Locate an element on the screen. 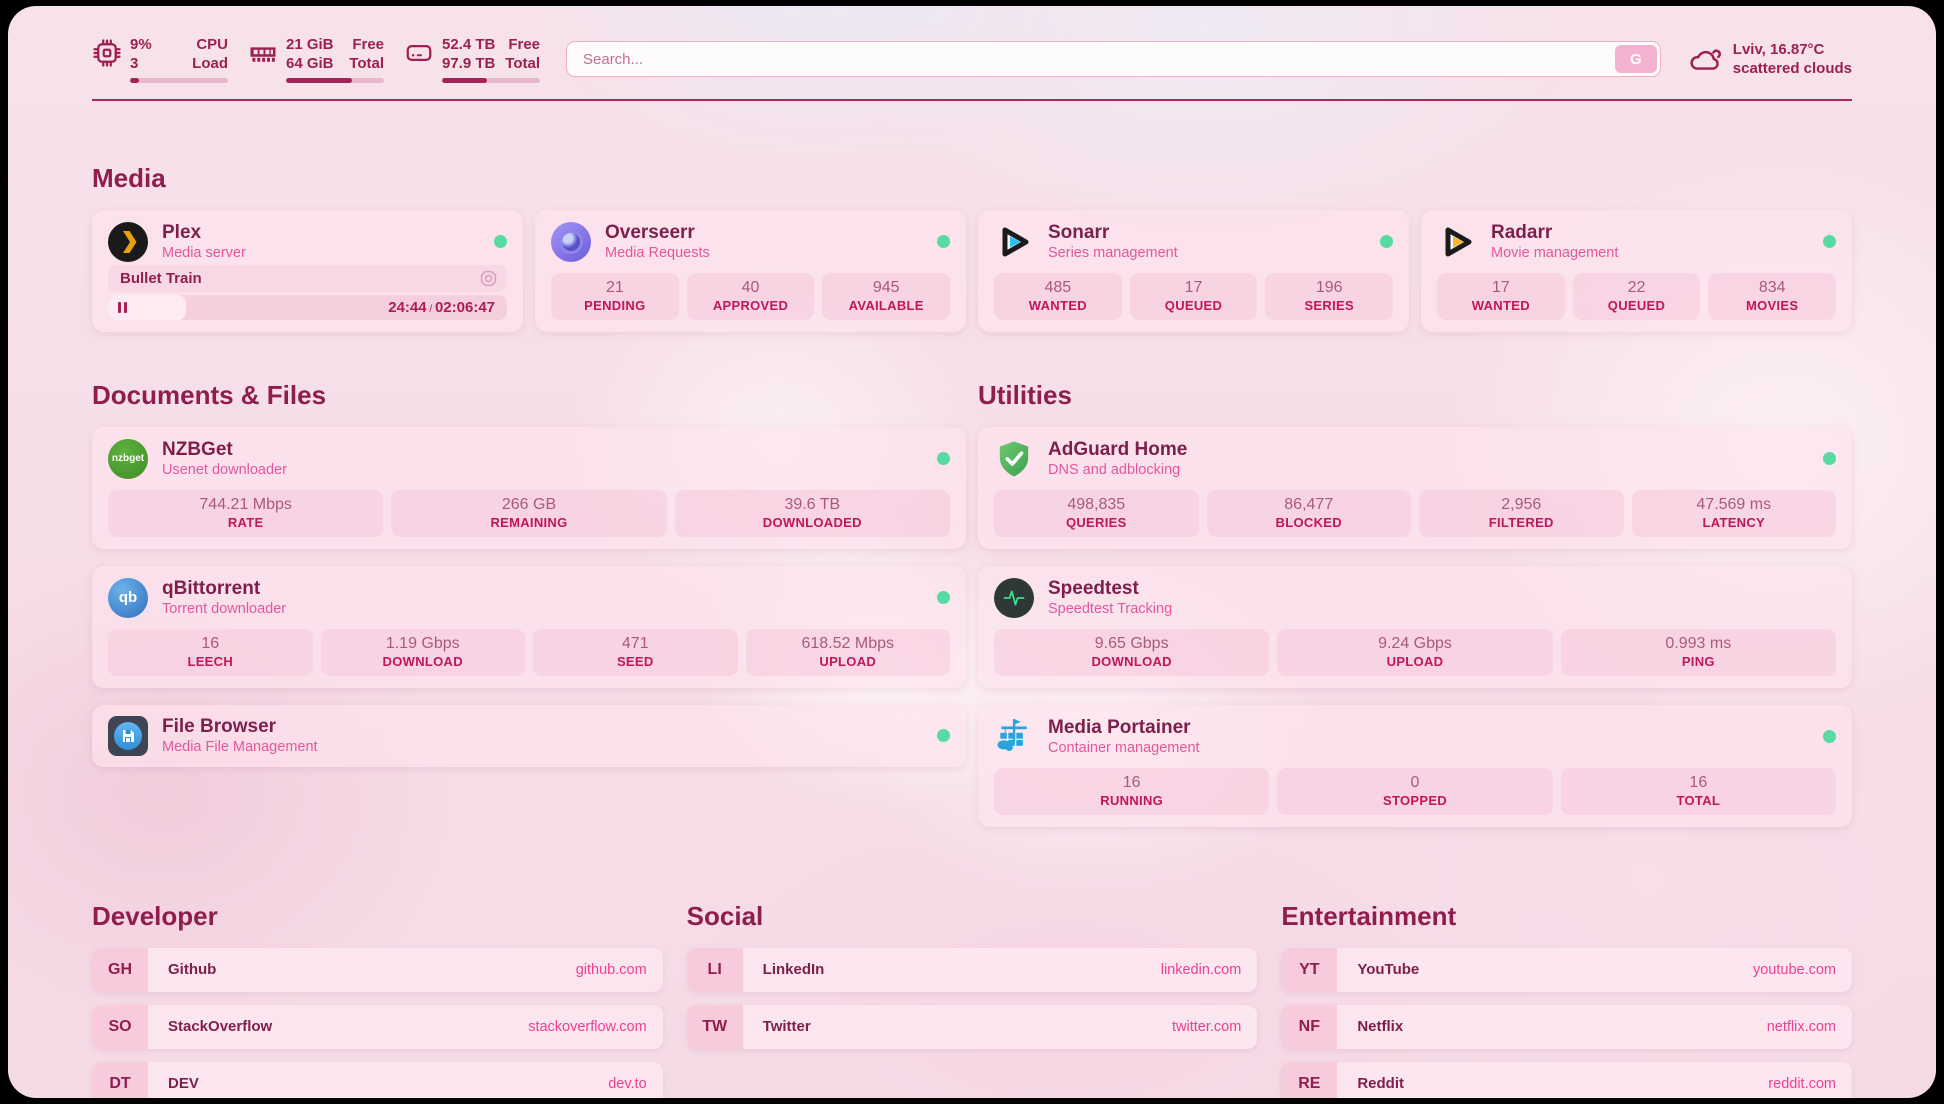 This screenshot has height=1104, width=1944. ram-icon is located at coordinates (263, 54).